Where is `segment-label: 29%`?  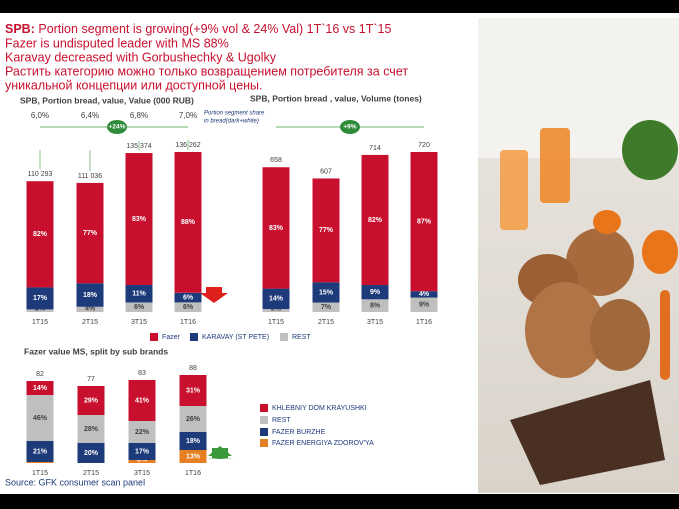 segment-label: 29% is located at coordinates (91, 400).